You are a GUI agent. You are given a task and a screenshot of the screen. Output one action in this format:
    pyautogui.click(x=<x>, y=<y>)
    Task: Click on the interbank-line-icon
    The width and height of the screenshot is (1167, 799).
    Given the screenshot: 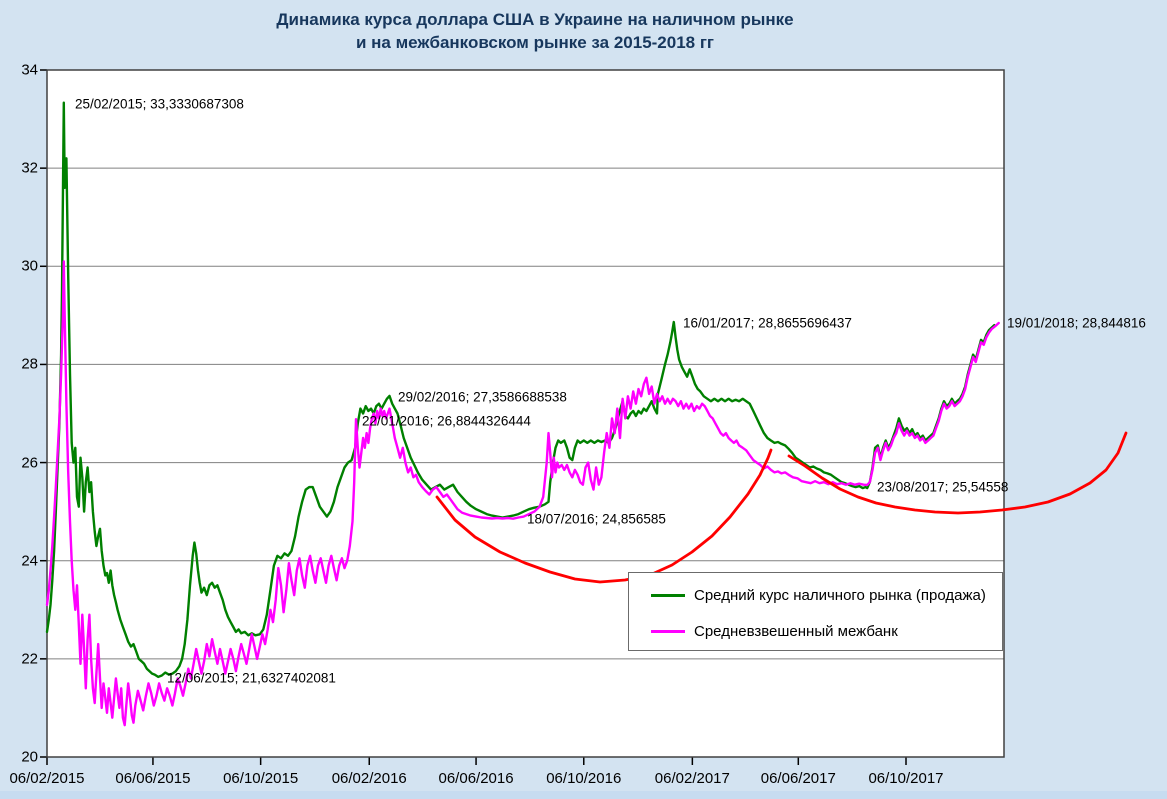 What is the action you would take?
    pyautogui.click(x=668, y=631)
    